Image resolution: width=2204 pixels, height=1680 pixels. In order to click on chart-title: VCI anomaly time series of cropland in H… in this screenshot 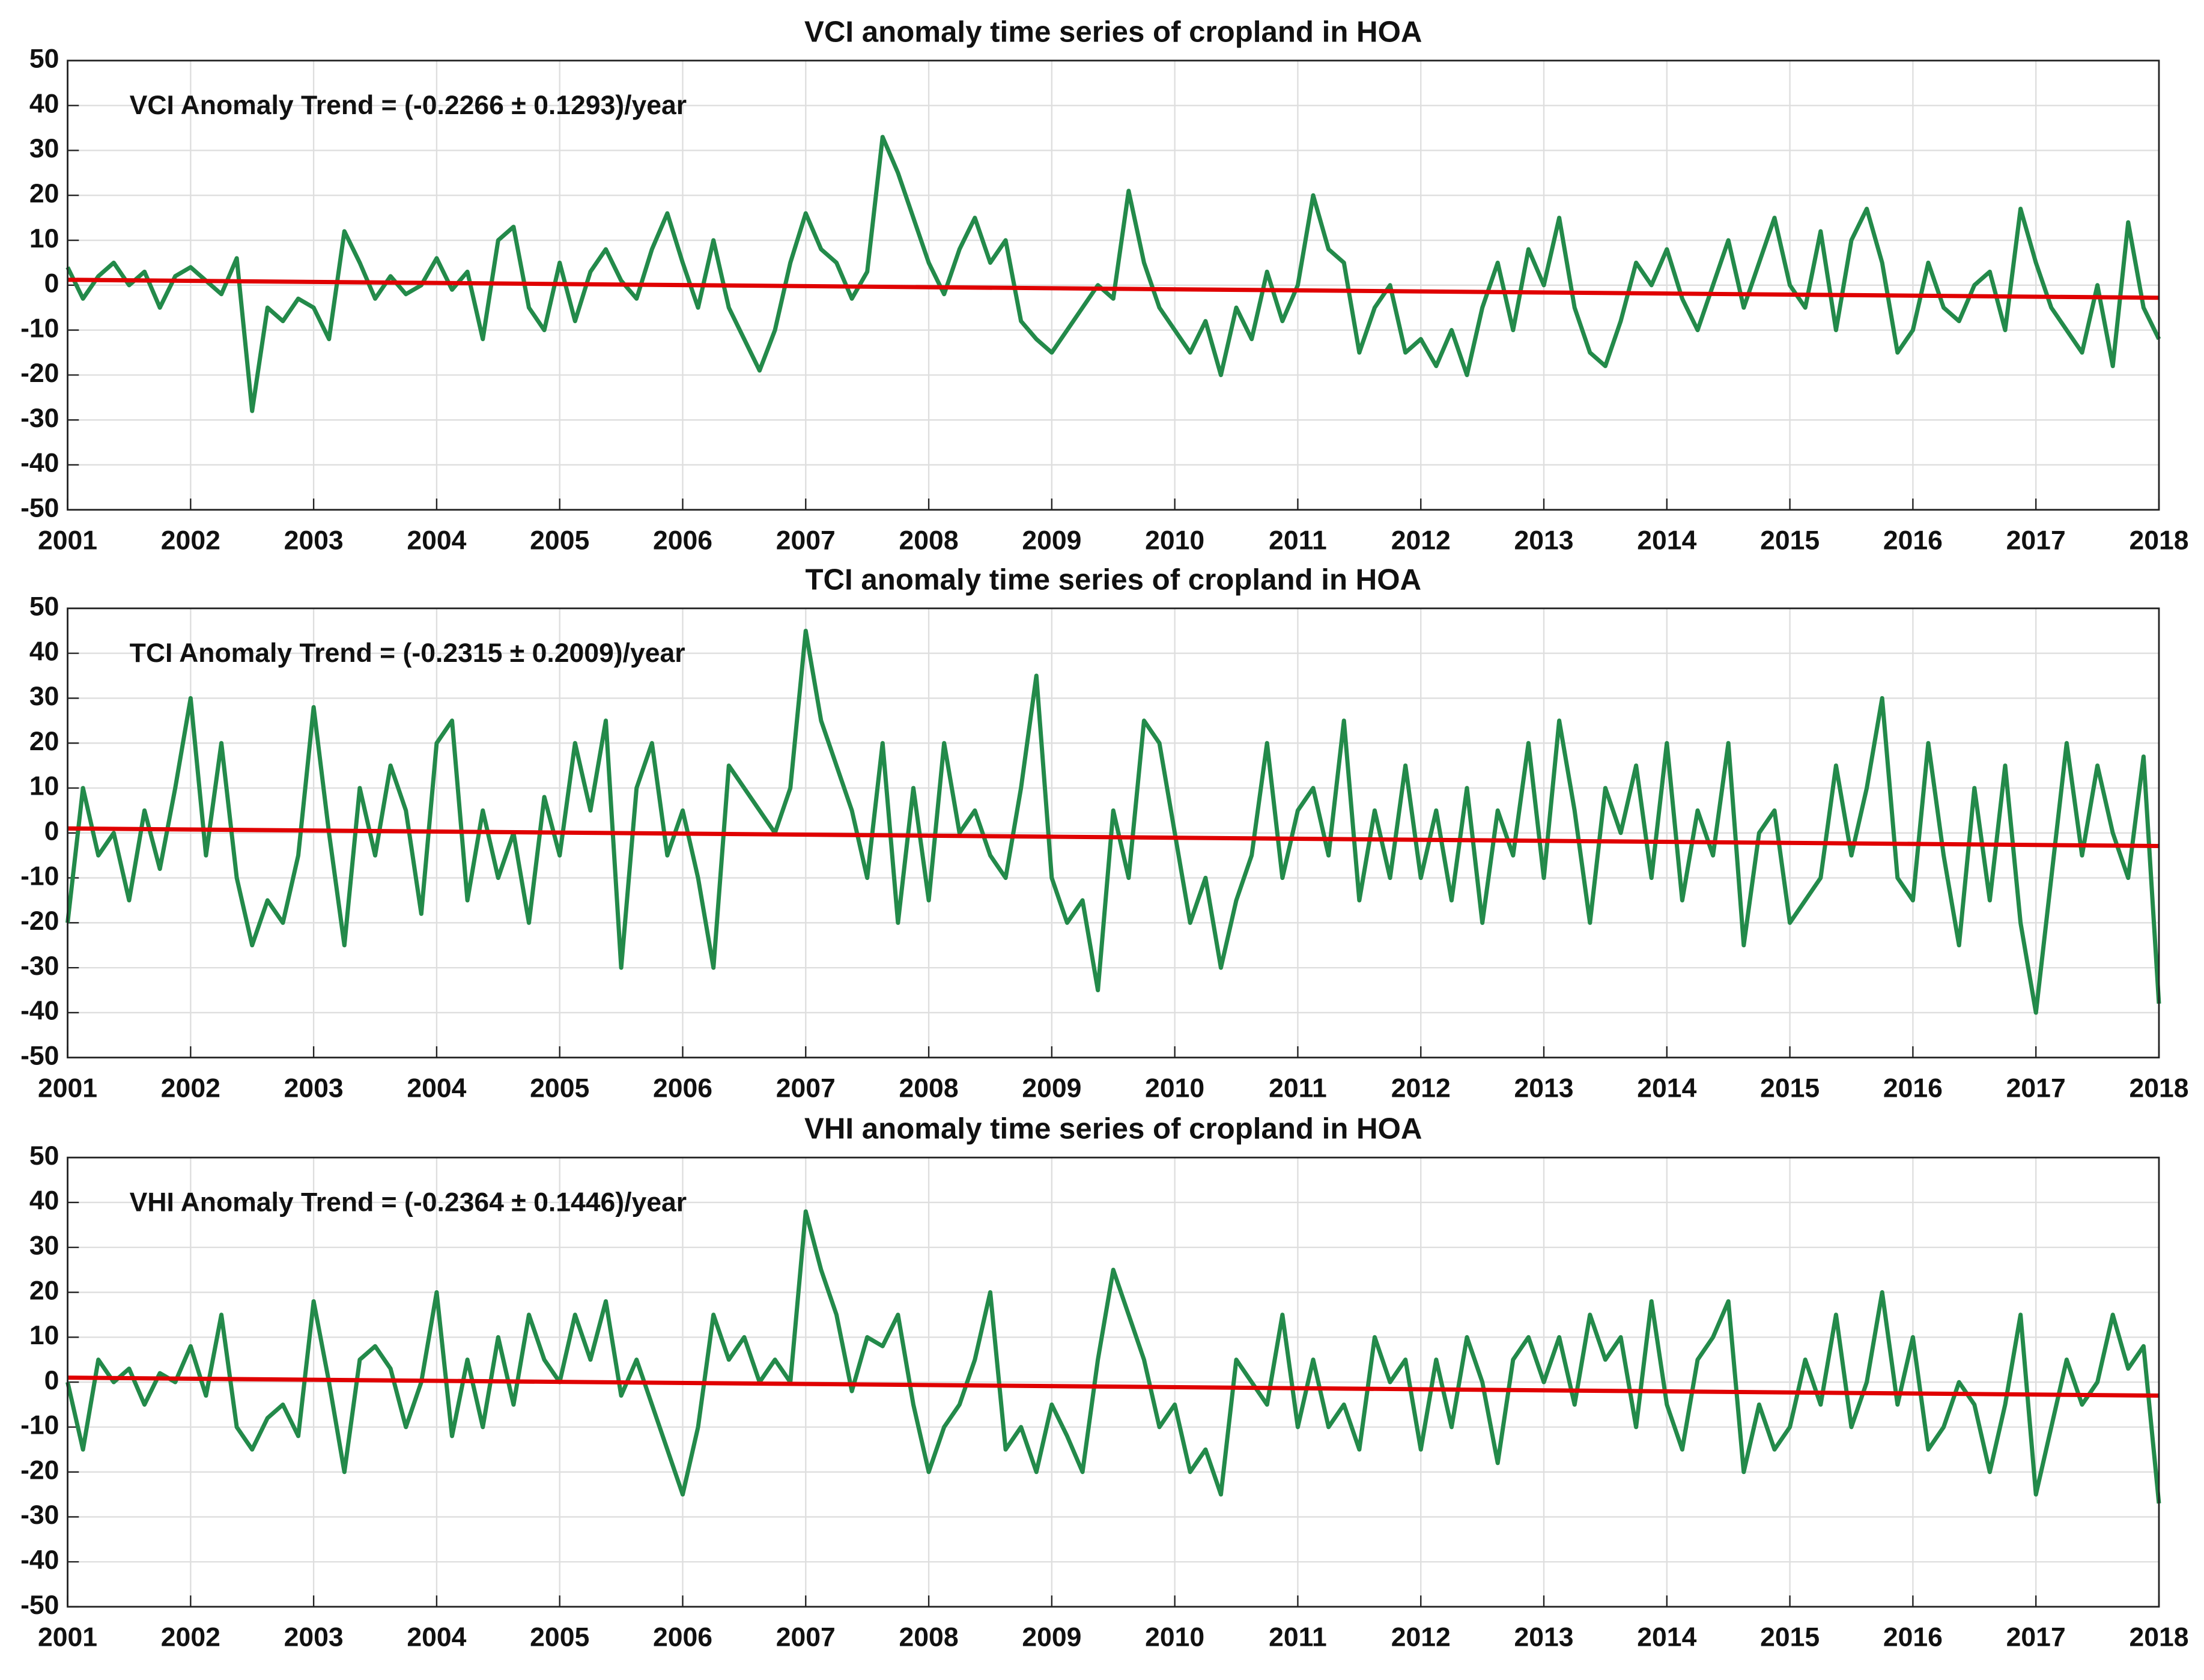, I will do `click(1113, 31)`.